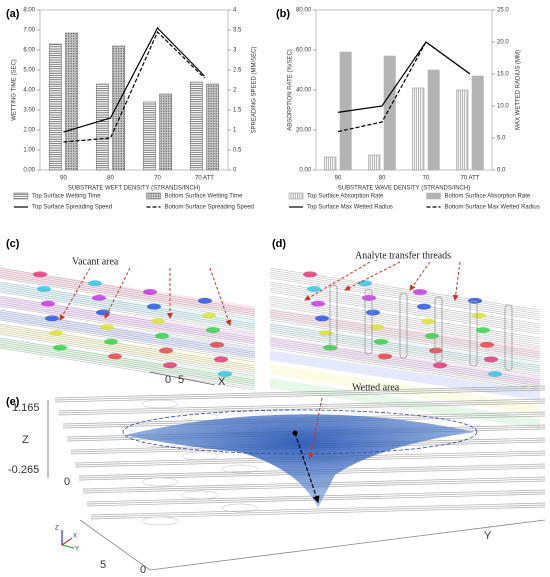  What do you see at coordinates (255, 89) in the screenshot?
I see `y2-axis-title: SPREADING SPEED (MM/SEC)` at bounding box center [255, 89].